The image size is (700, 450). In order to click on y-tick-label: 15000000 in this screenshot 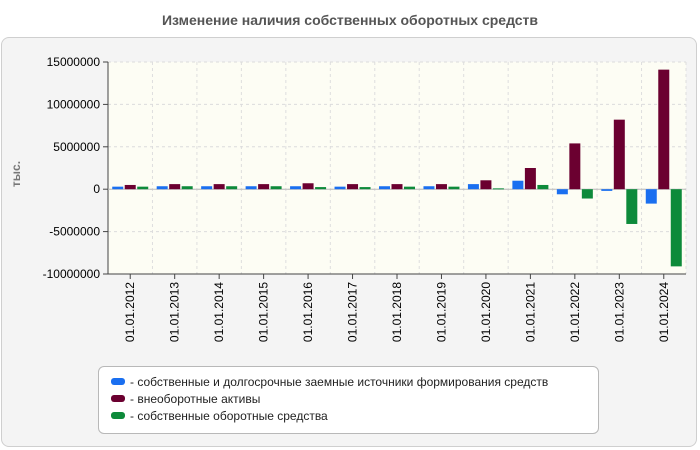, I will do `click(74, 62)`.